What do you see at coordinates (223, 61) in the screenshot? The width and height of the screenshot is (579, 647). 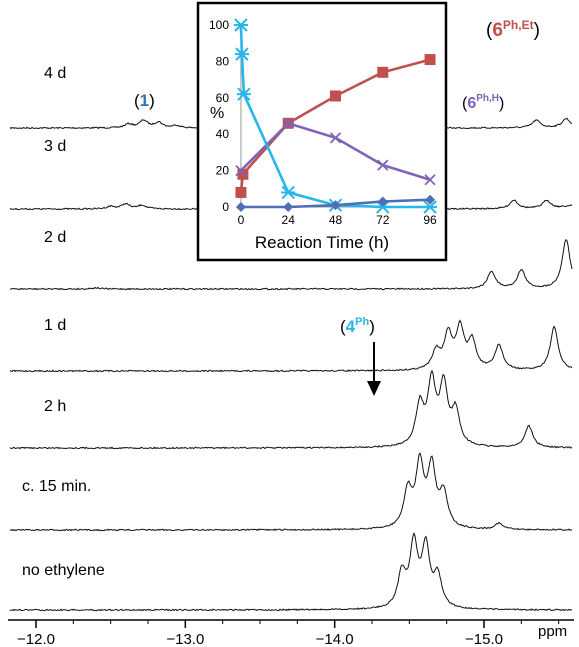 I see `inset-y-tick-label: 80` at bounding box center [223, 61].